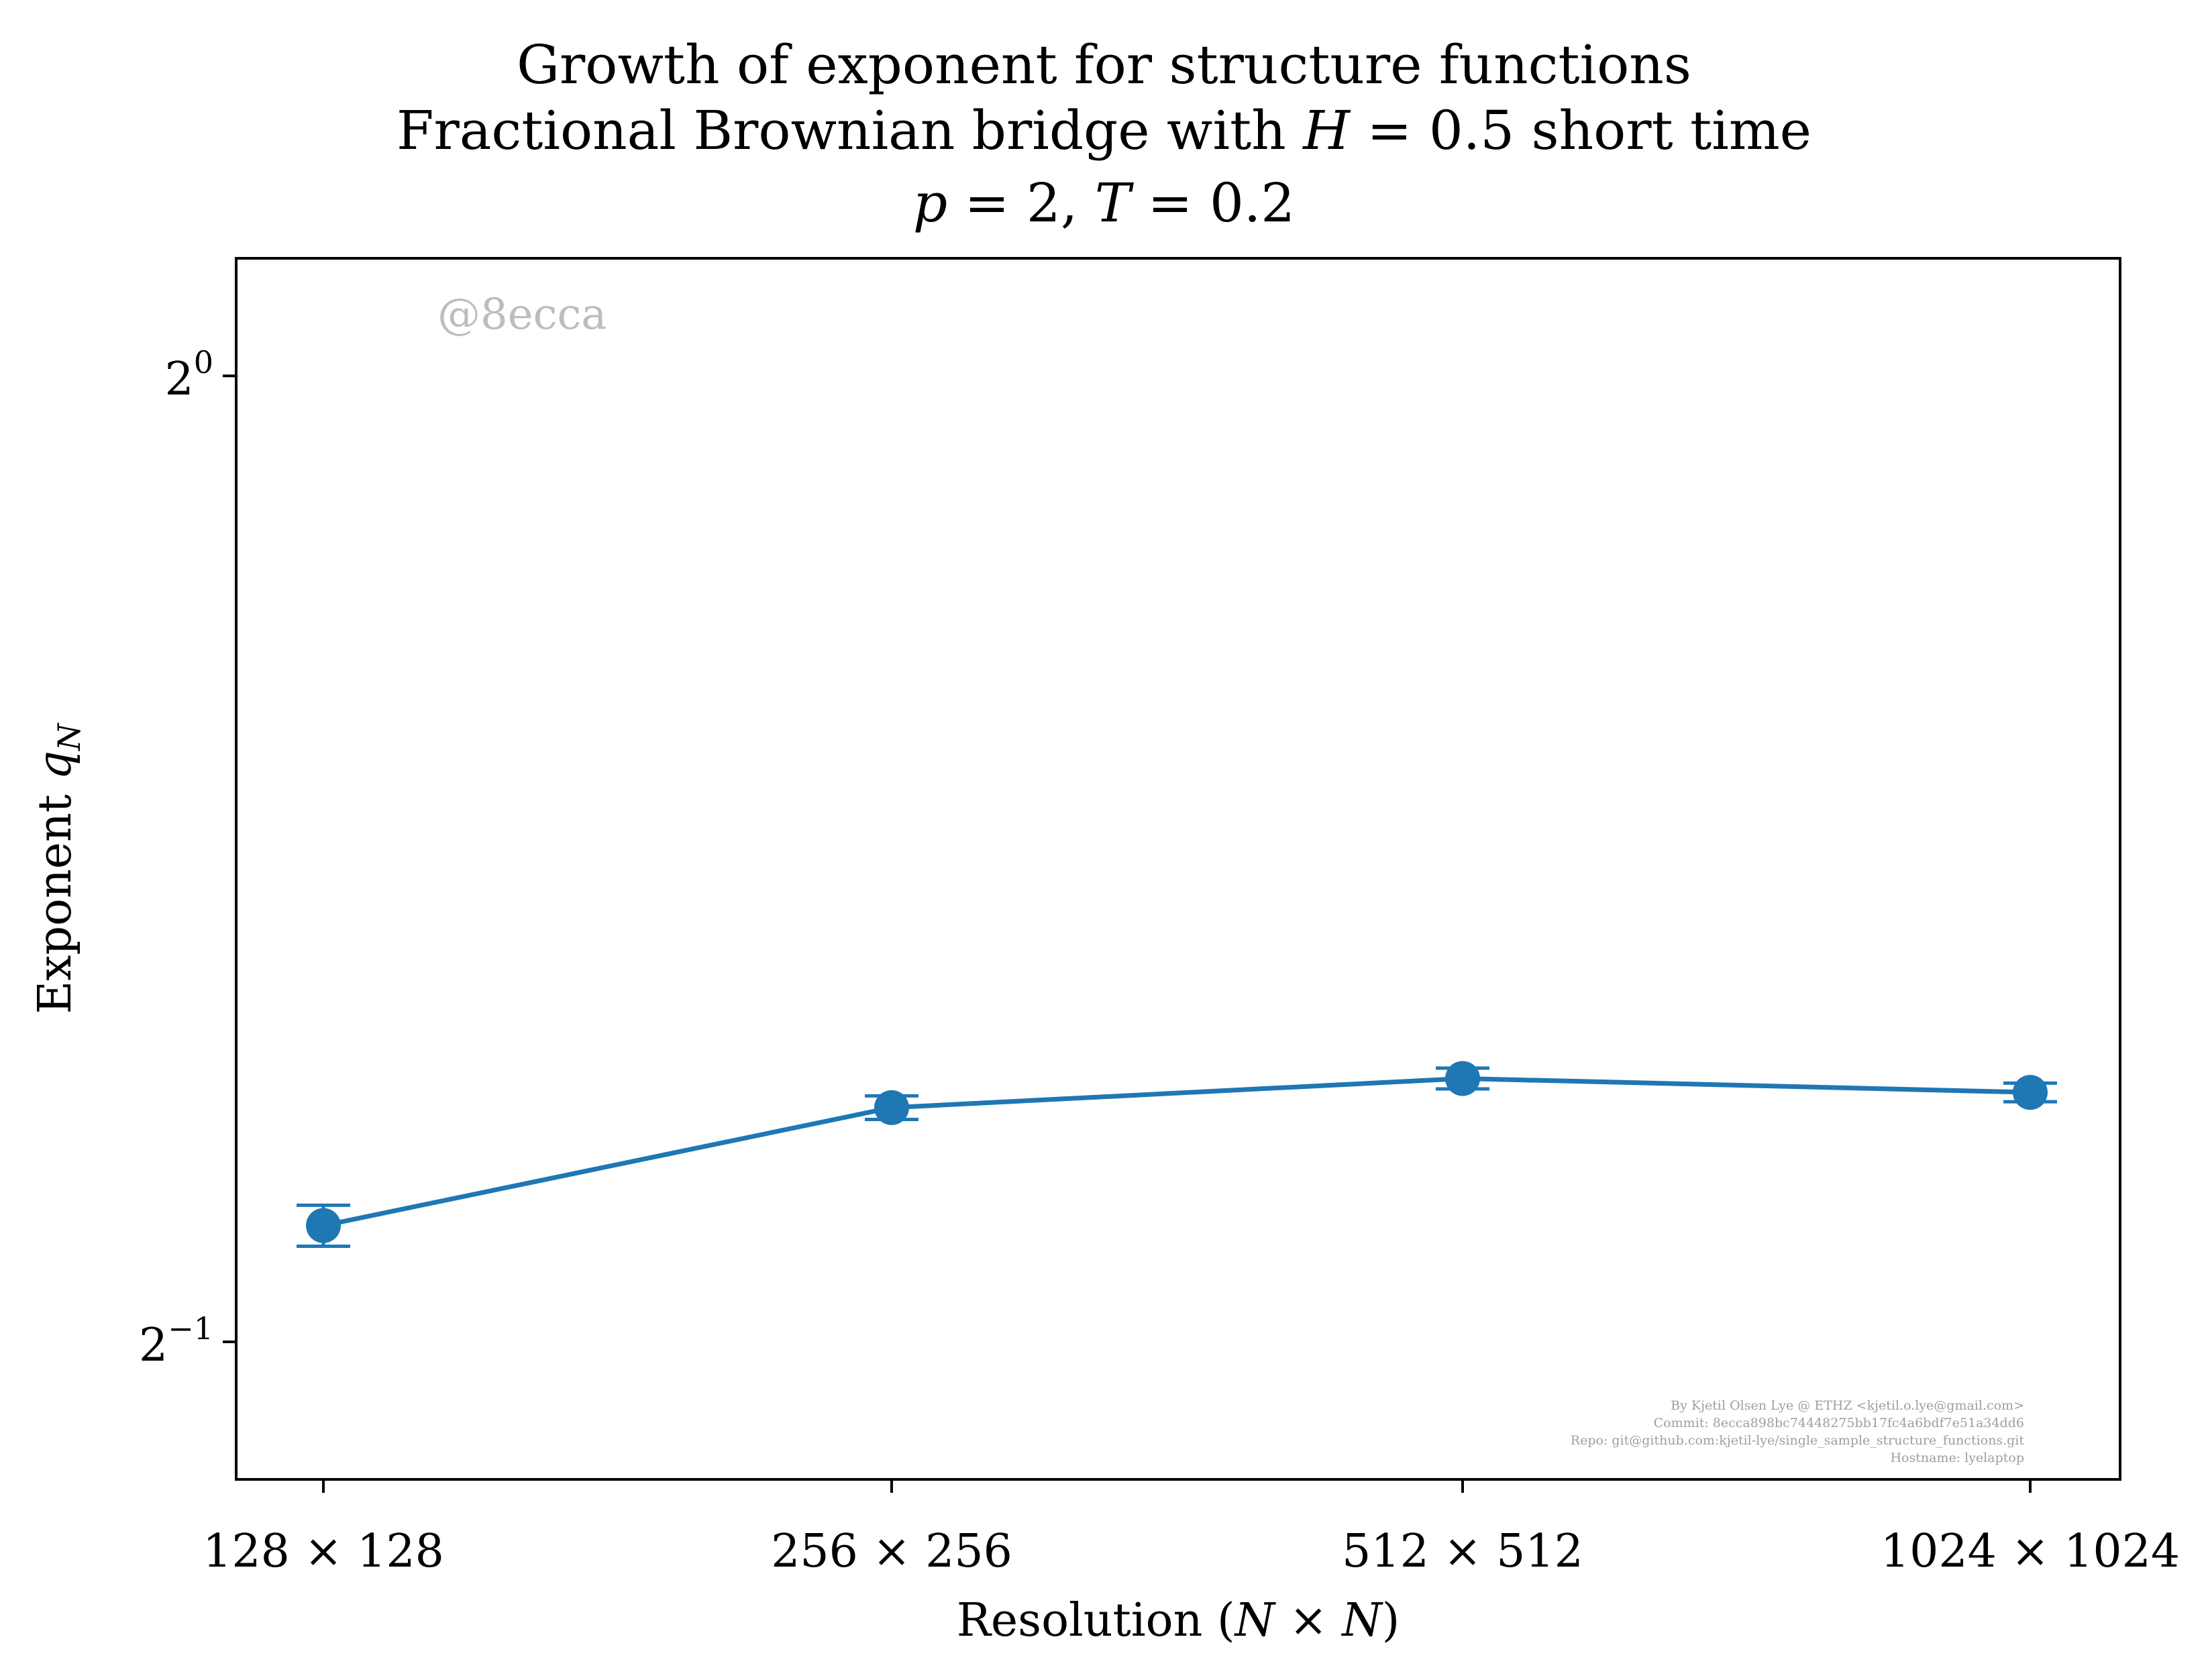 This screenshot has width=2208, height=1680. Describe the element at coordinates (1021, 203) in the screenshot. I see `title-line-3-mid: = 2,` at that location.